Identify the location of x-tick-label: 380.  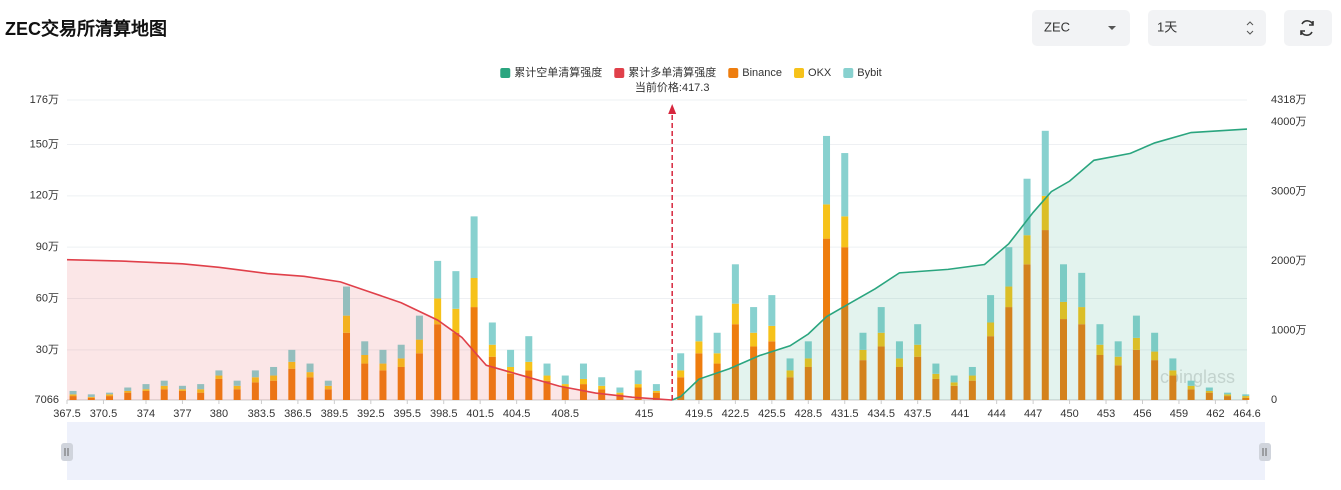
(219, 414).